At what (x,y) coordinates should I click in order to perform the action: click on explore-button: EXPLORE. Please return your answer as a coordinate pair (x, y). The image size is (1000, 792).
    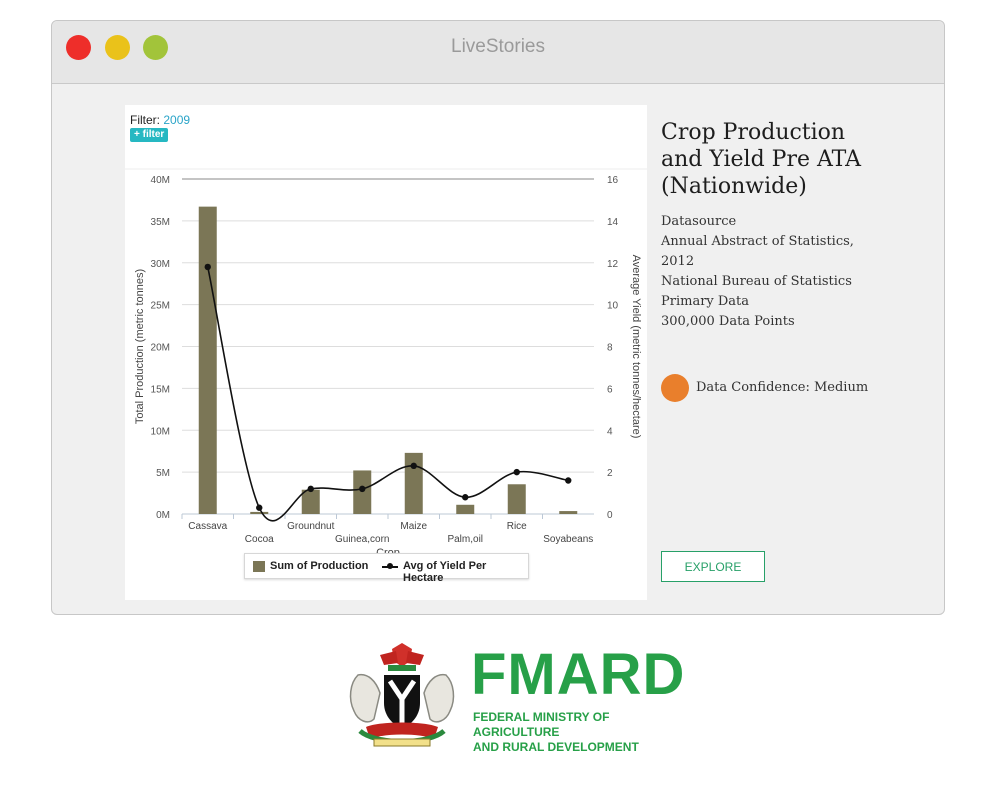
    Looking at the image, I should click on (713, 566).